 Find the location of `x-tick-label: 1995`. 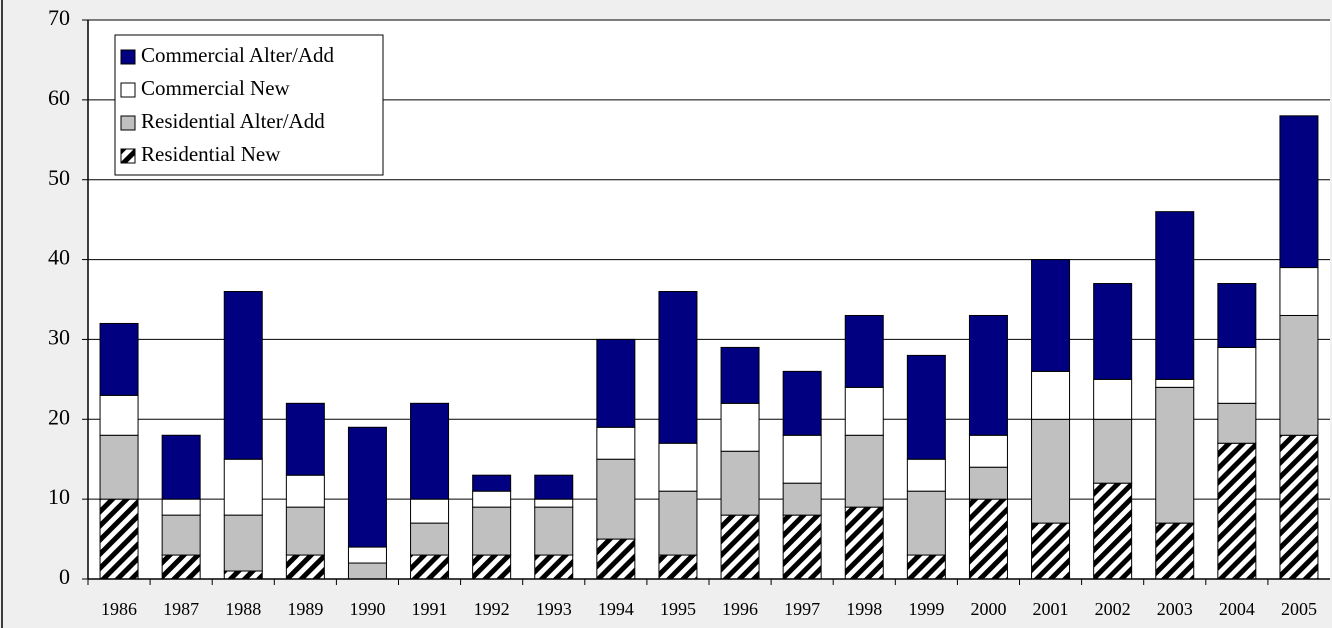

x-tick-label: 1995 is located at coordinates (678, 609).